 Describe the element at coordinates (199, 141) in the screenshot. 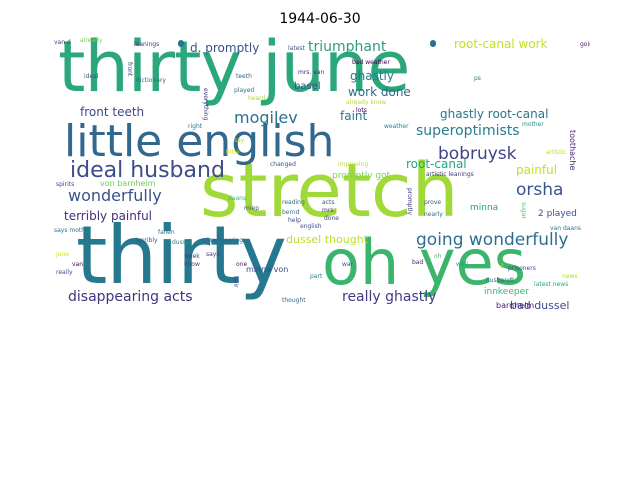

I see `word-little-english: little english` at that location.